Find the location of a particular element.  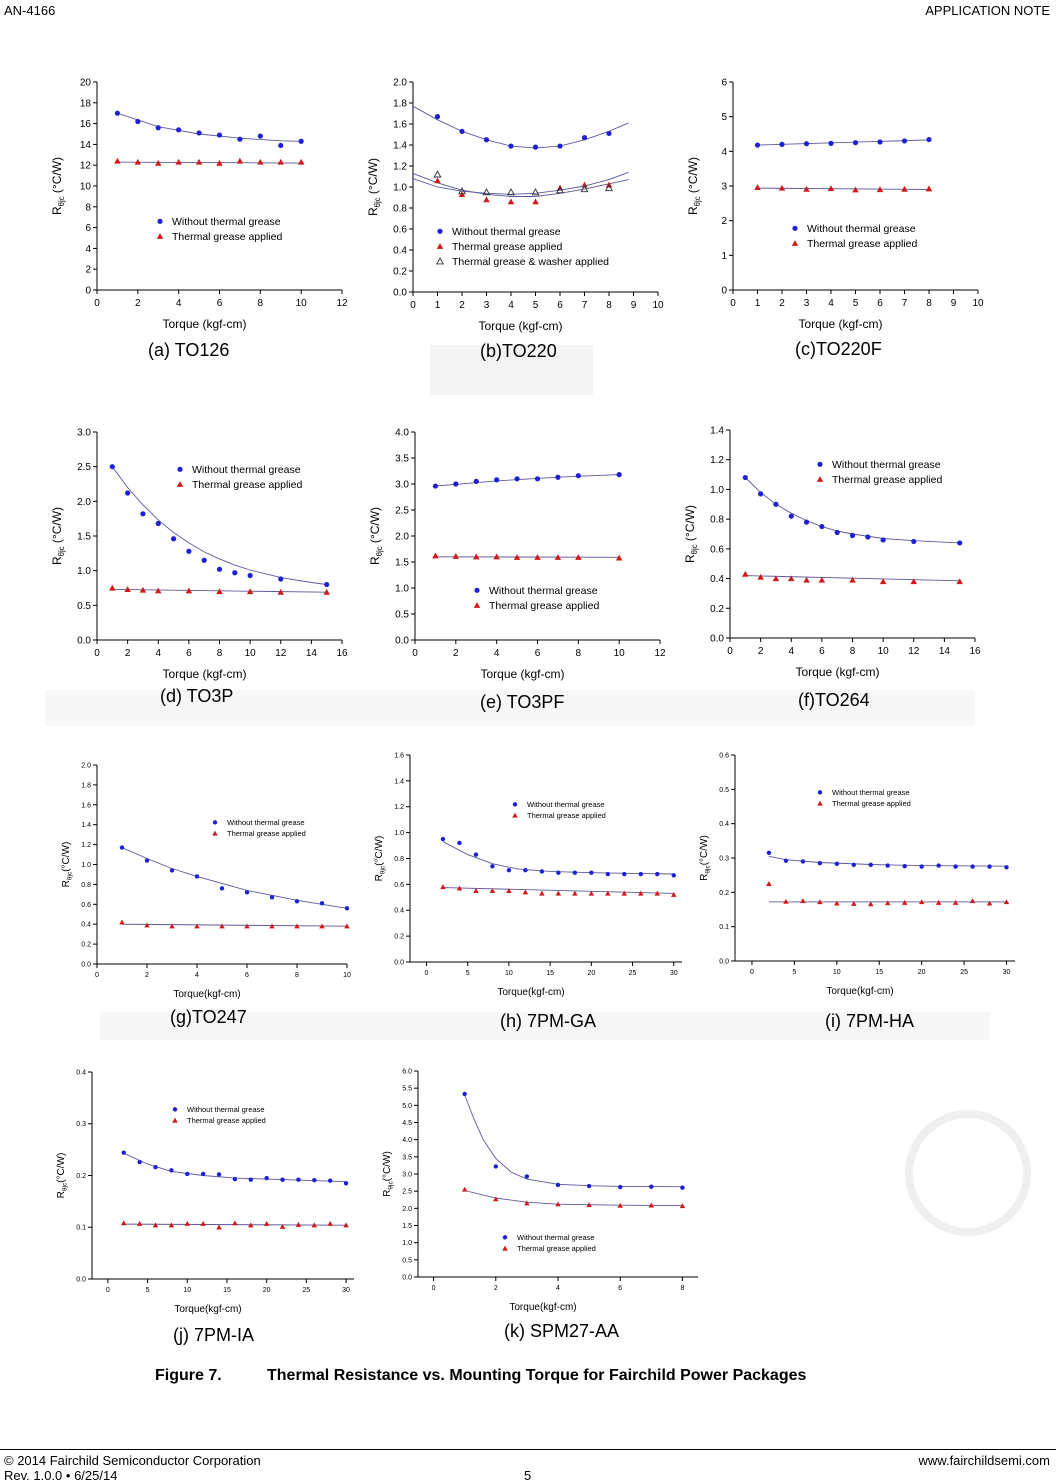

y-tick-label: 0.4 is located at coordinates (400, 251).